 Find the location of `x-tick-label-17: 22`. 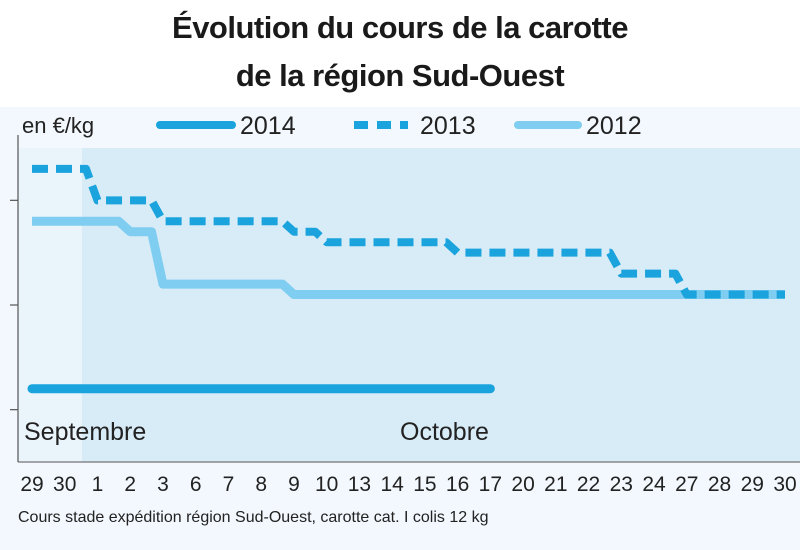

x-tick-label-17: 22 is located at coordinates (588, 484).